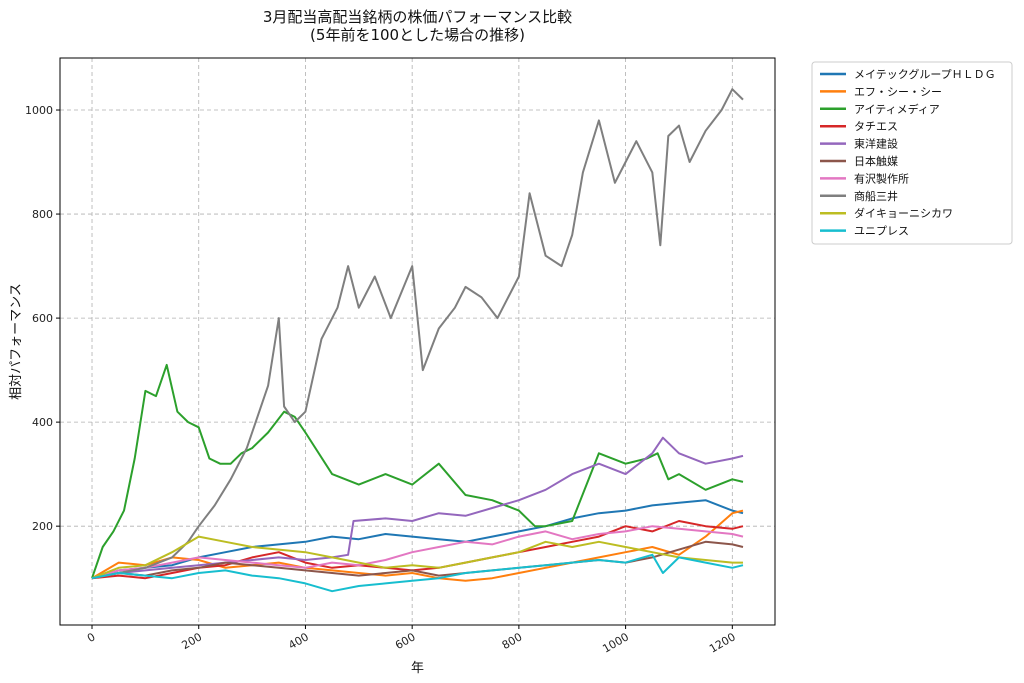  What do you see at coordinates (405, 641) in the screenshot?
I see `x-tick-label: 600` at bounding box center [405, 641].